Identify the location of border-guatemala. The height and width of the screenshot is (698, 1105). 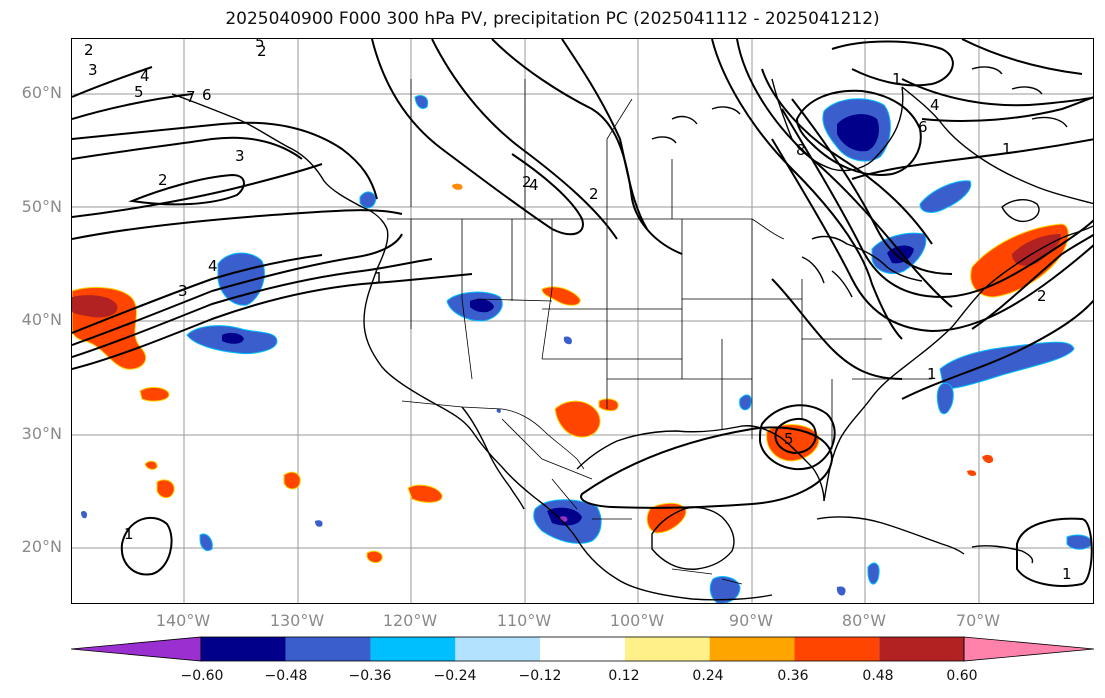
(707, 576).